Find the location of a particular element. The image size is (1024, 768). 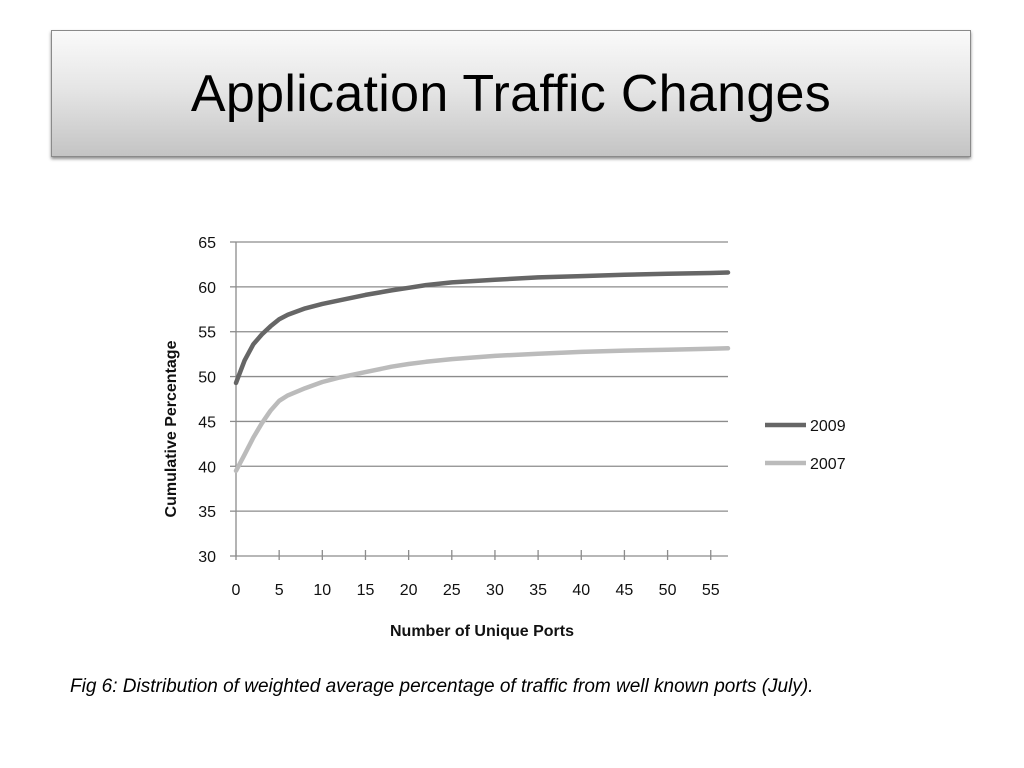

y-tick-label: 60 is located at coordinates (207, 288).